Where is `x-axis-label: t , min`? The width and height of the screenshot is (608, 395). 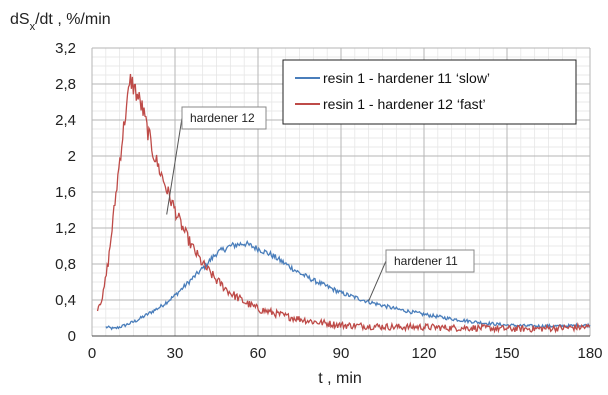
x-axis-label: t , min is located at coordinates (340, 378).